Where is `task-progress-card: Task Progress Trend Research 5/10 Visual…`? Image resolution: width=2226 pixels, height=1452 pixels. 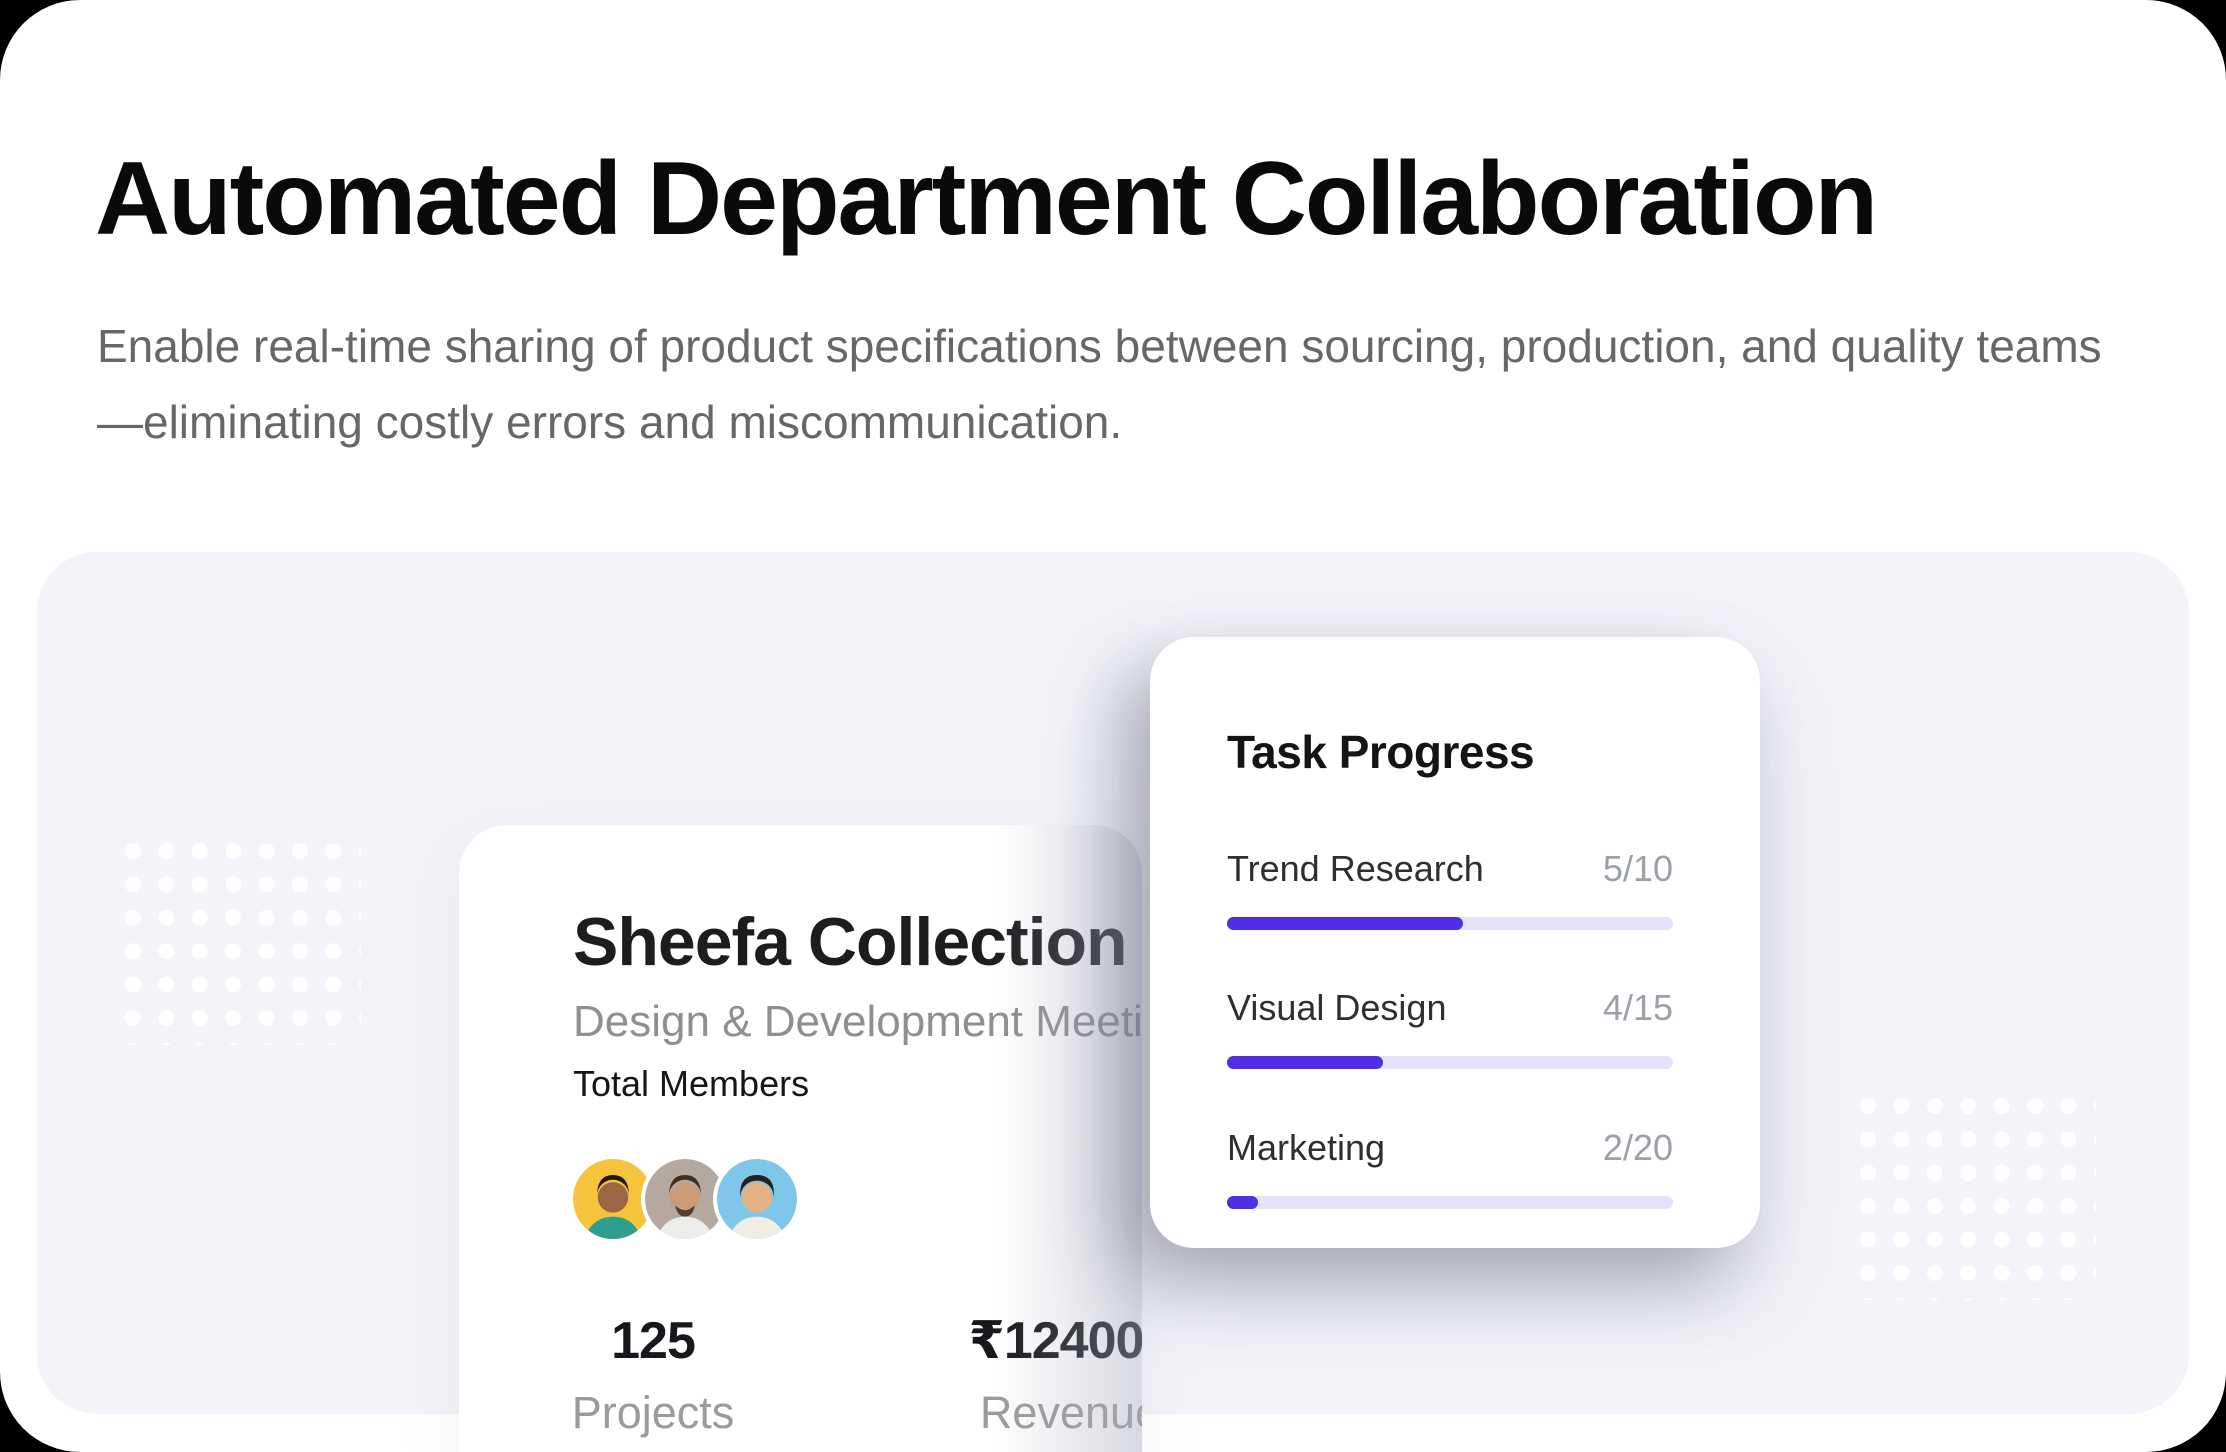
task-progress-card: Task Progress Trend Research 5/10 Visual… is located at coordinates (1455, 942).